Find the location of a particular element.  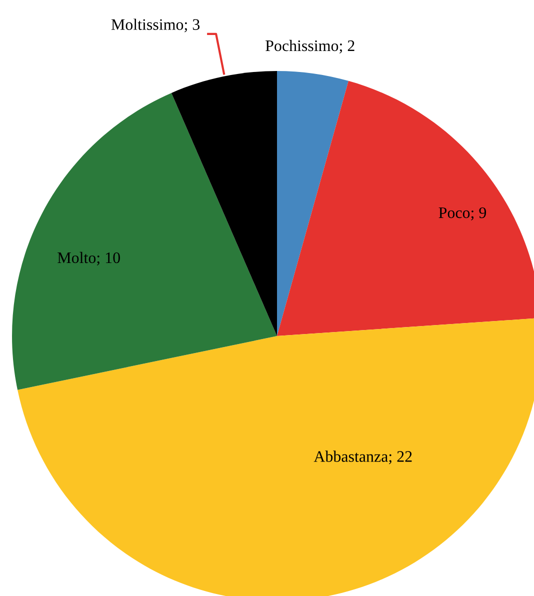

slice-label: Pochissimo; 2 is located at coordinates (310, 47).